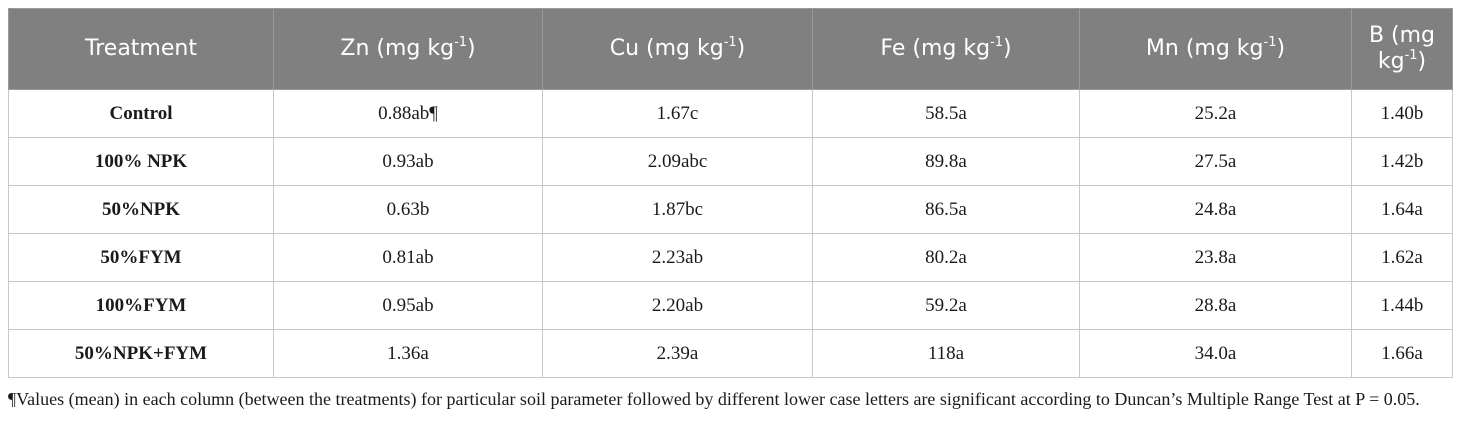 The height and width of the screenshot is (436, 1460). What do you see at coordinates (408, 305) in the screenshot?
I see `cell-zn: 0.95ab` at bounding box center [408, 305].